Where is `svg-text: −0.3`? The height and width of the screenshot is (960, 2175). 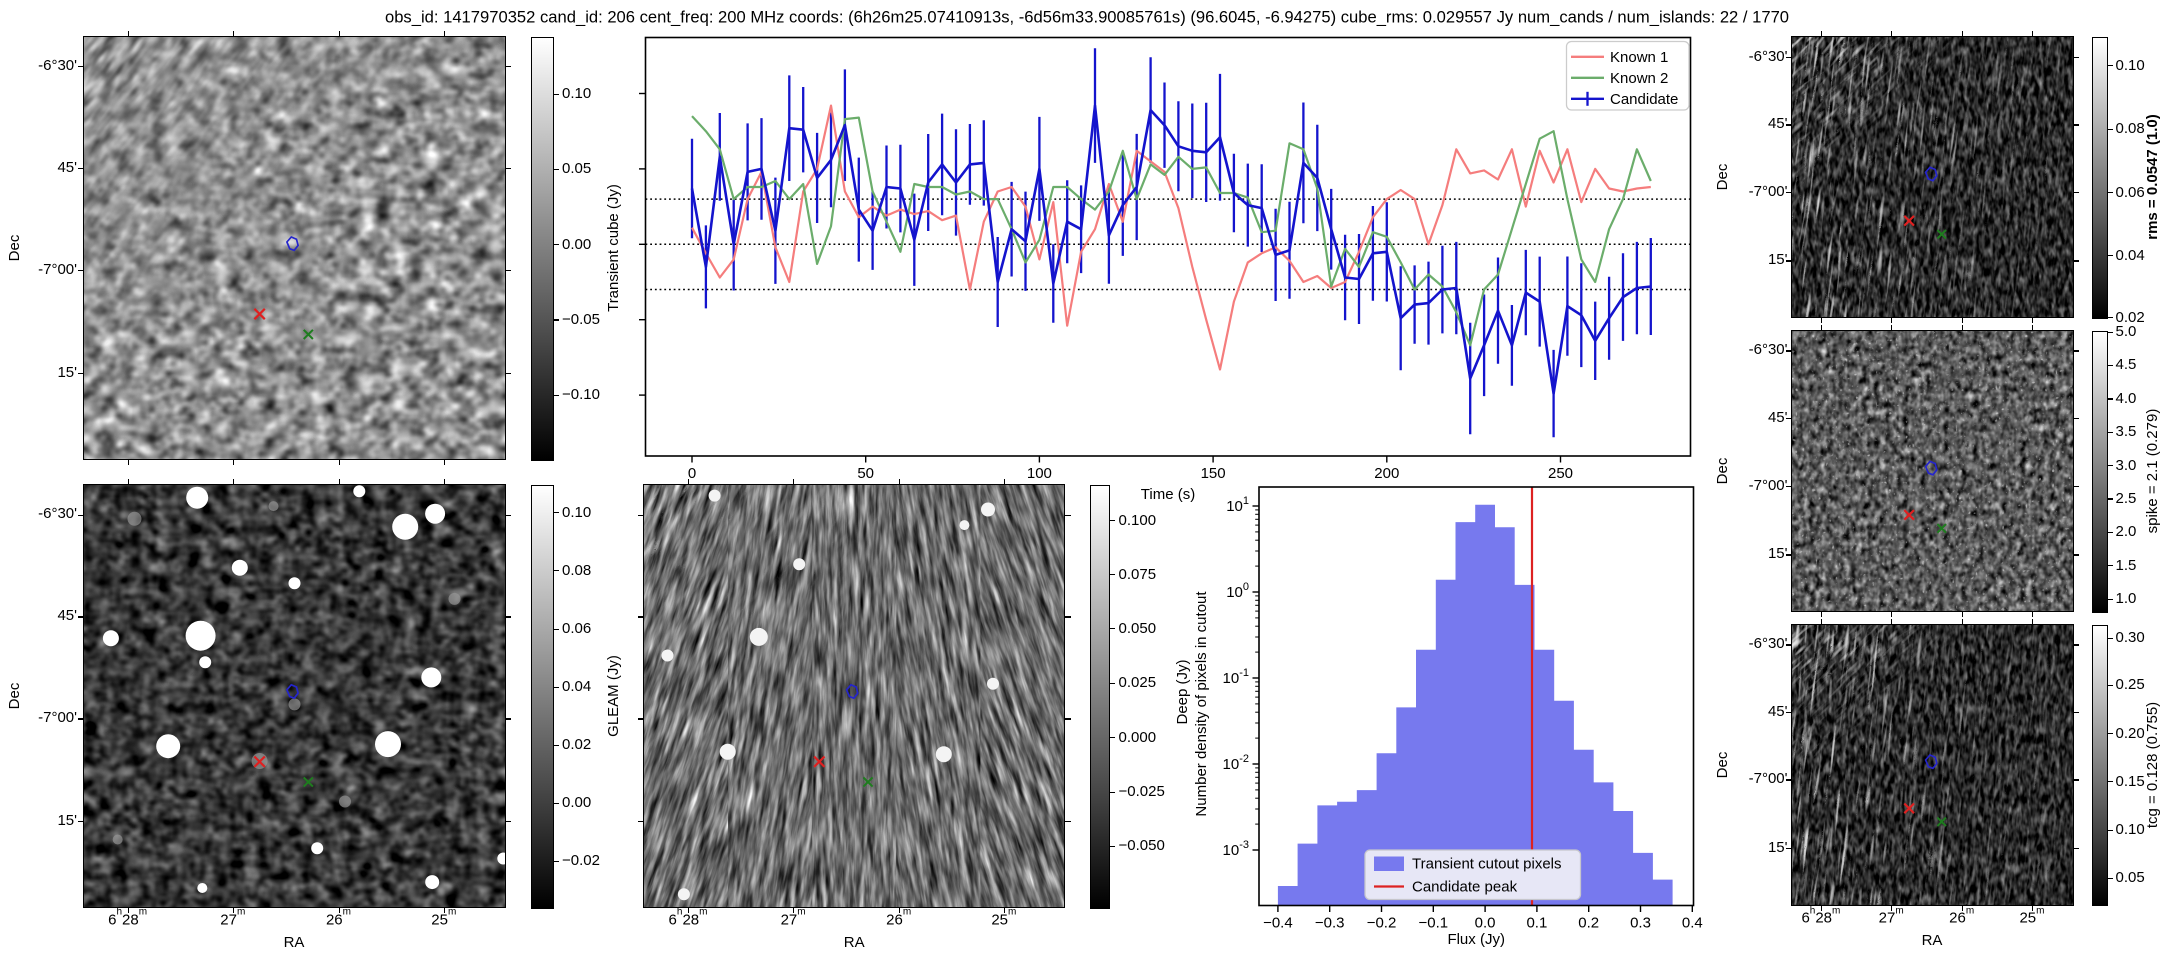
svg-text: −0.3 is located at coordinates (1330, 923).